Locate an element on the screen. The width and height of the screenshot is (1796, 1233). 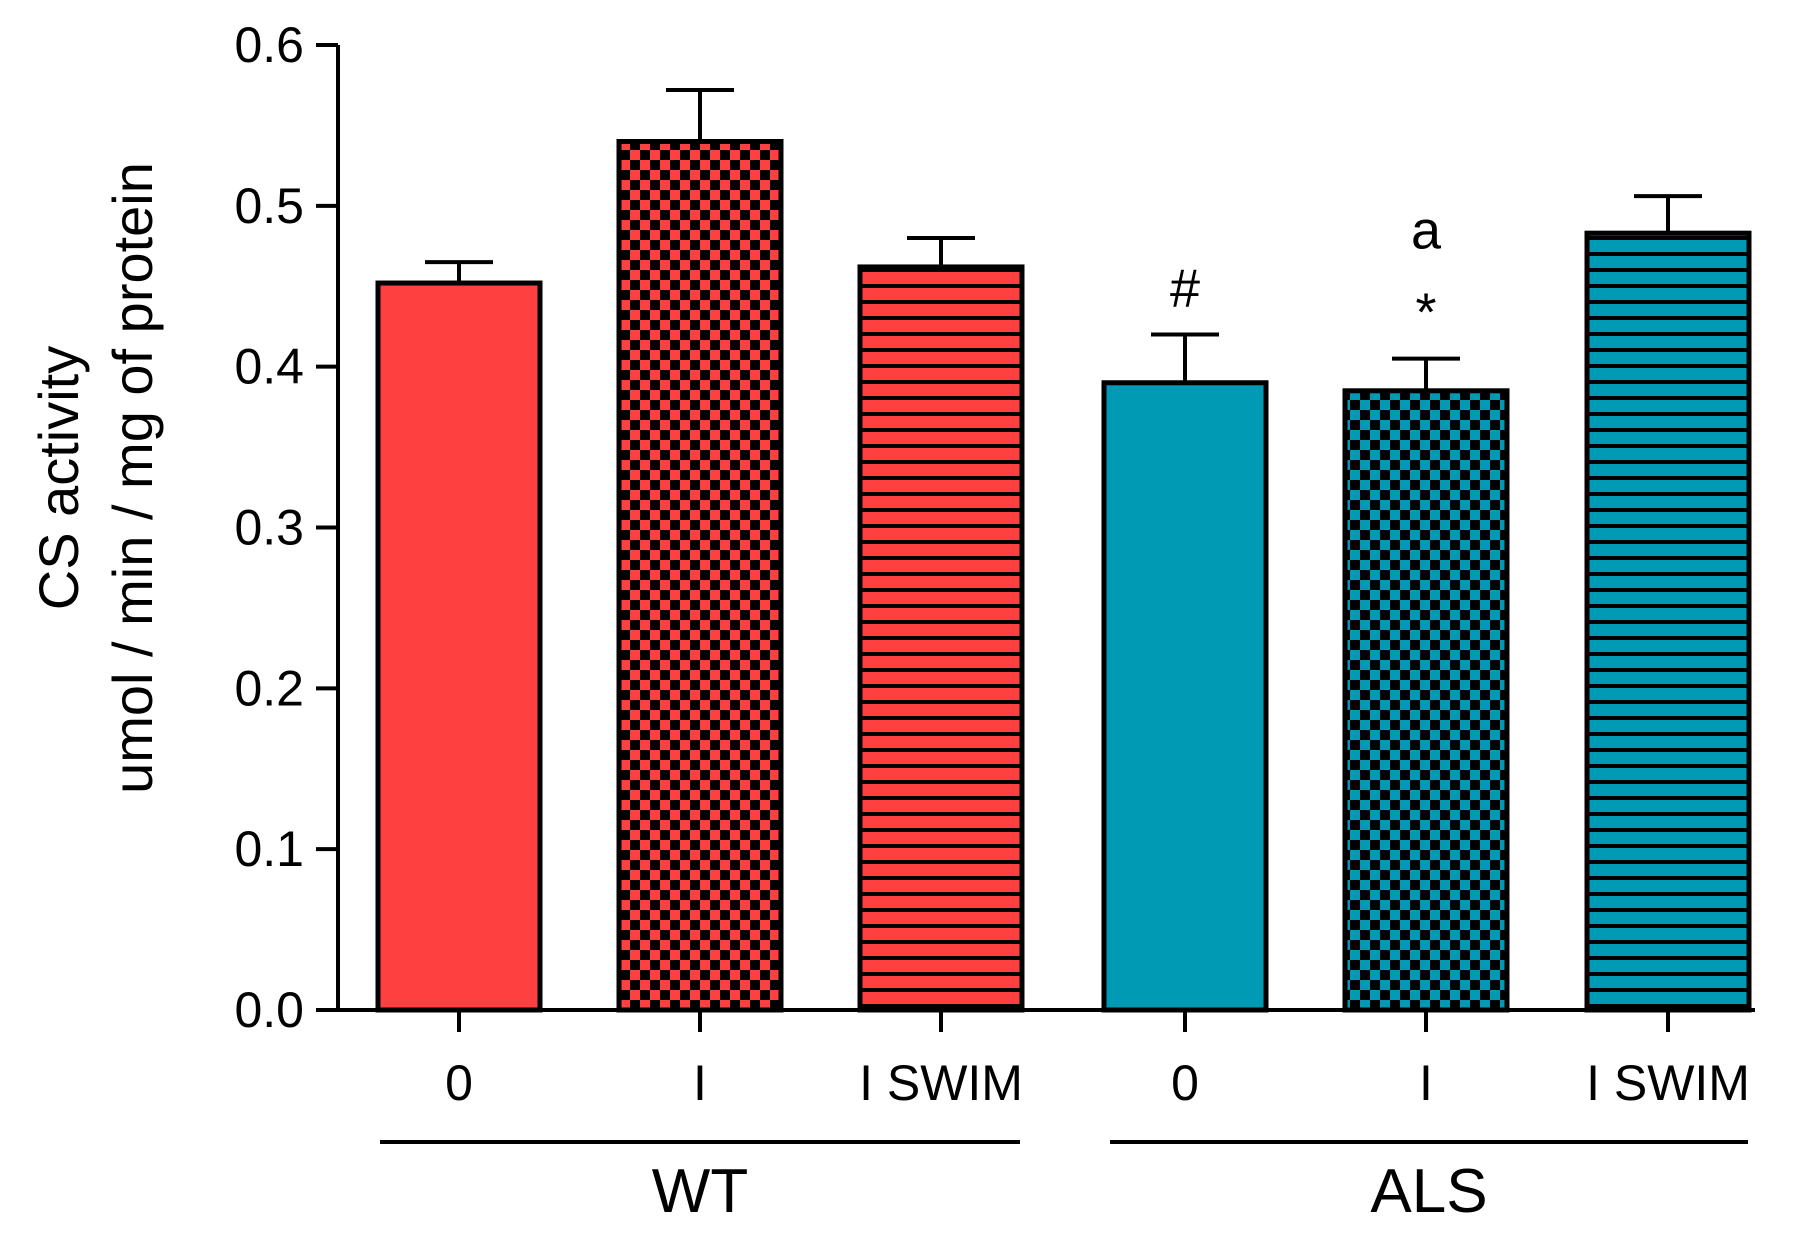
y-axis-title-line-1: CS activity is located at coordinates (58, 478).